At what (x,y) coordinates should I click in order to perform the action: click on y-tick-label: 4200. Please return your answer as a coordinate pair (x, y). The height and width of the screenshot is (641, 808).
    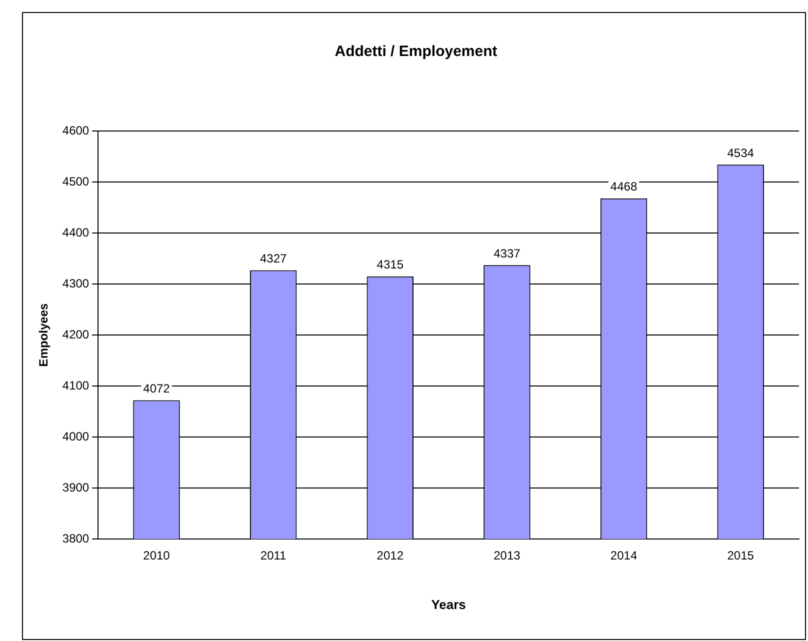
    Looking at the image, I should click on (76, 334).